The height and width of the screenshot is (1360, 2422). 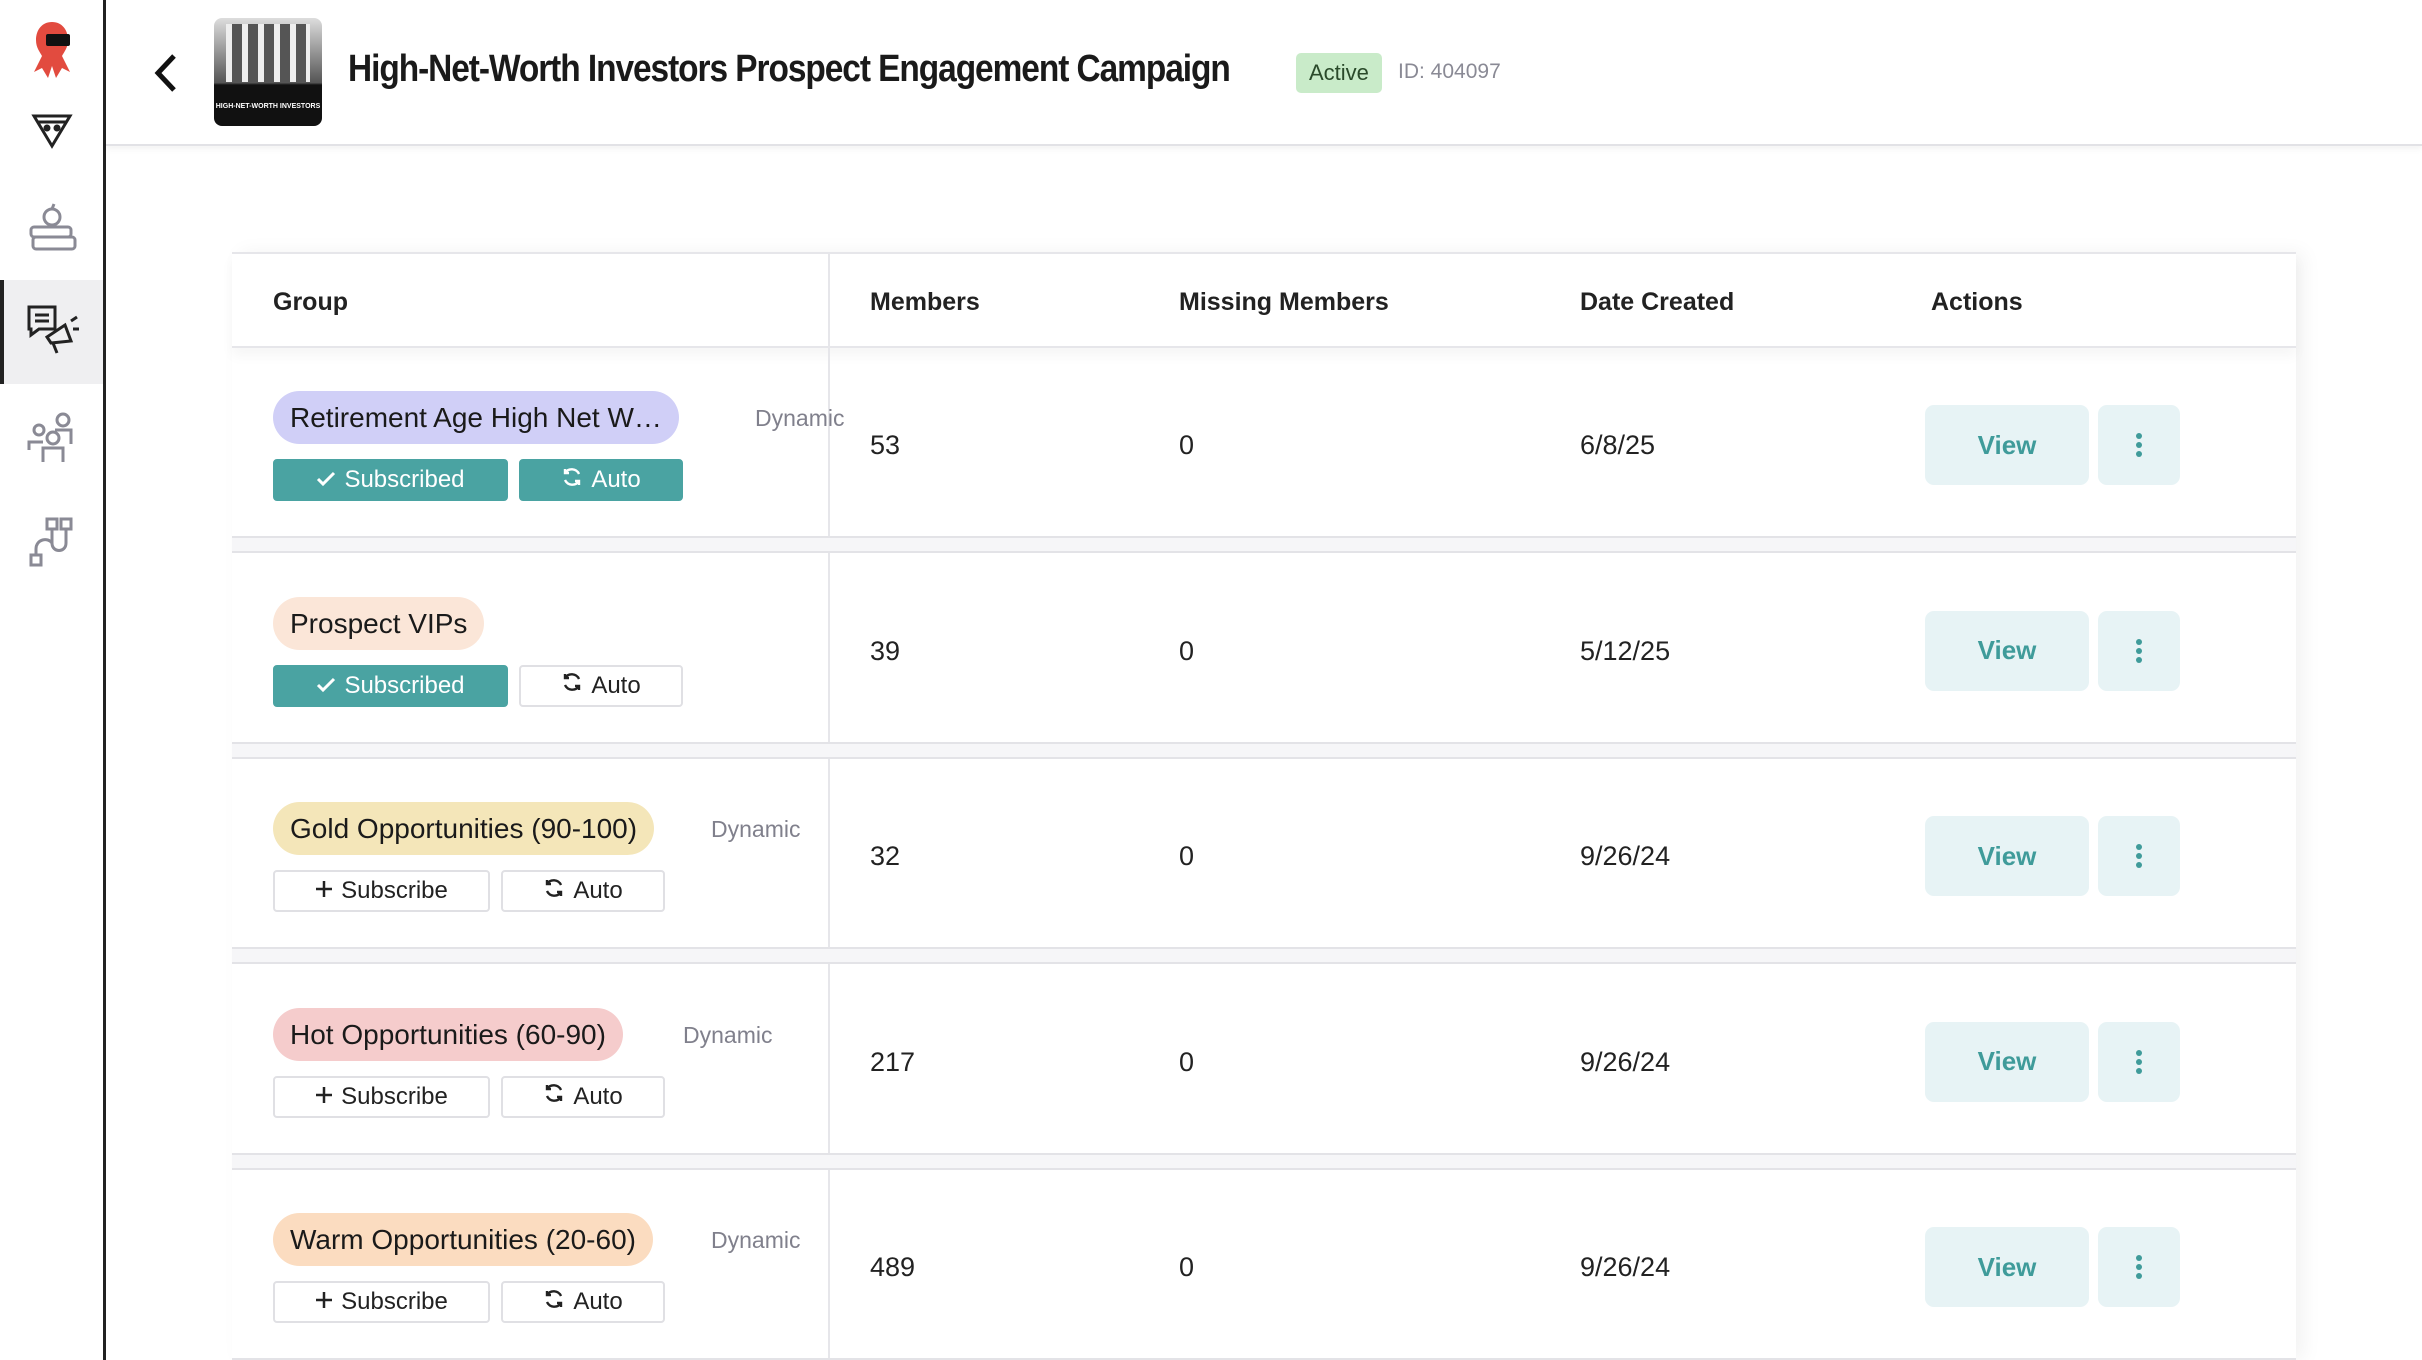 What do you see at coordinates (51, 542) in the screenshot?
I see `integrations-icon` at bounding box center [51, 542].